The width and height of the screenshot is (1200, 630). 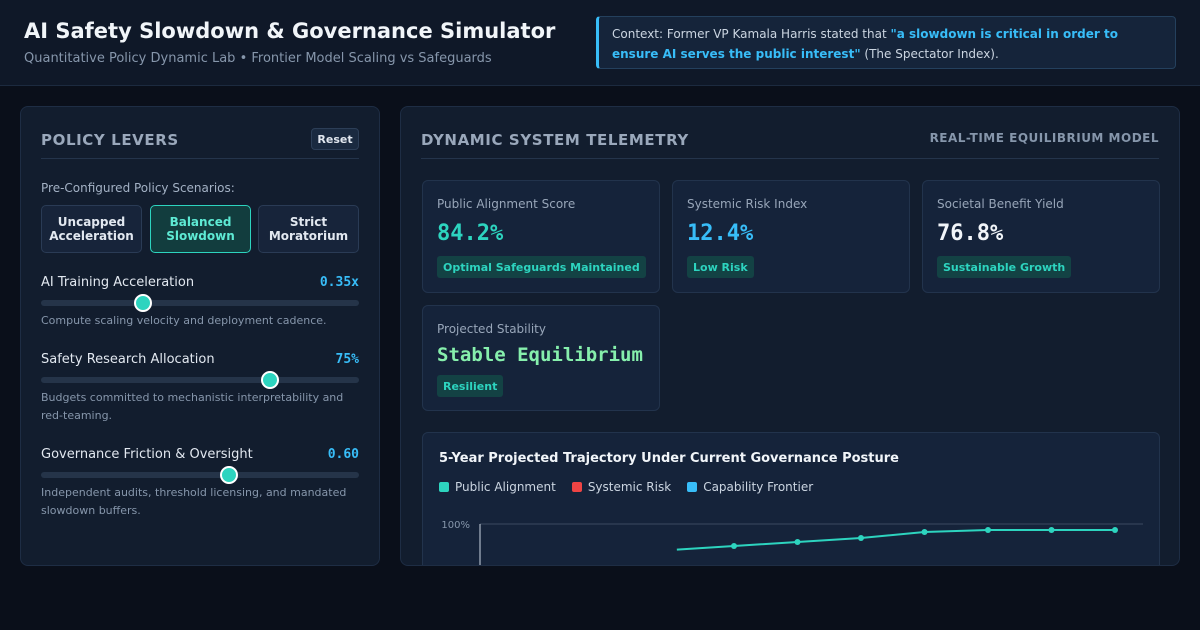 What do you see at coordinates (629, 487) in the screenshot?
I see `legend-label: Systemic Risk` at bounding box center [629, 487].